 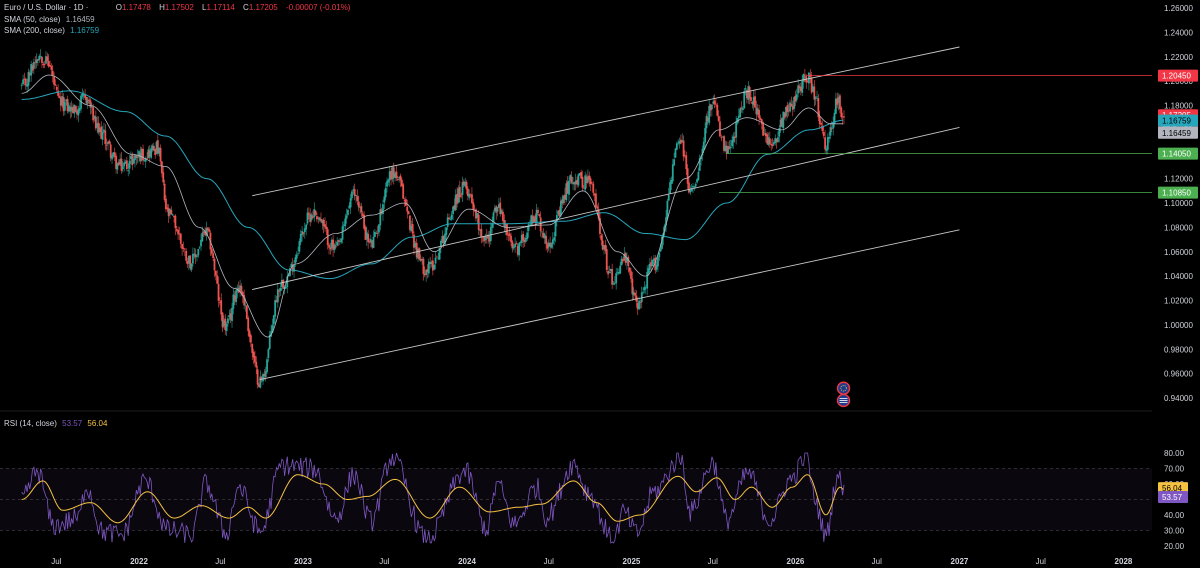 I want to click on us-flag-icon, so click(x=843, y=400).